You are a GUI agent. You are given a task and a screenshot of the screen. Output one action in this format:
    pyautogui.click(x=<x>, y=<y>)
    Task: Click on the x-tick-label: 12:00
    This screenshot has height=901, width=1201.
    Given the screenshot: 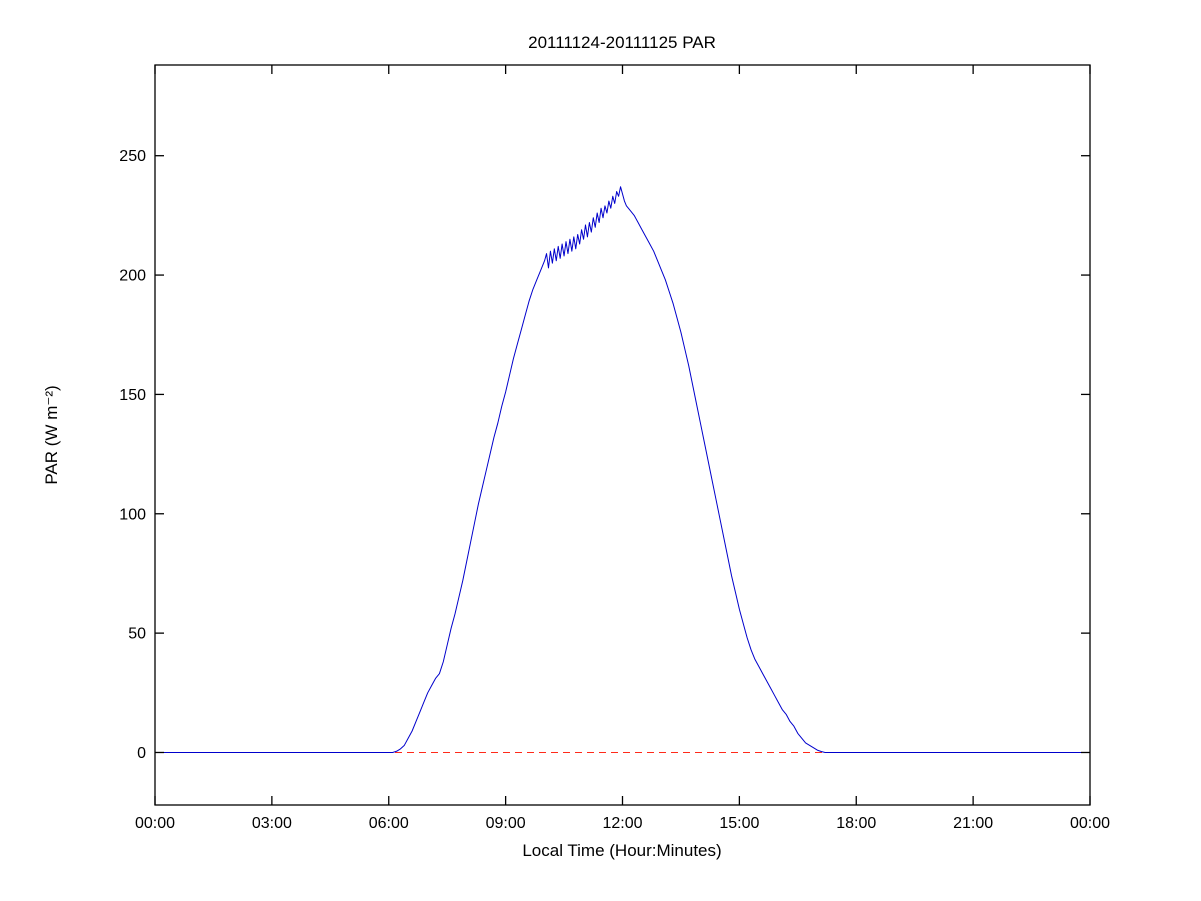 What is the action you would take?
    pyautogui.click(x=622, y=823)
    